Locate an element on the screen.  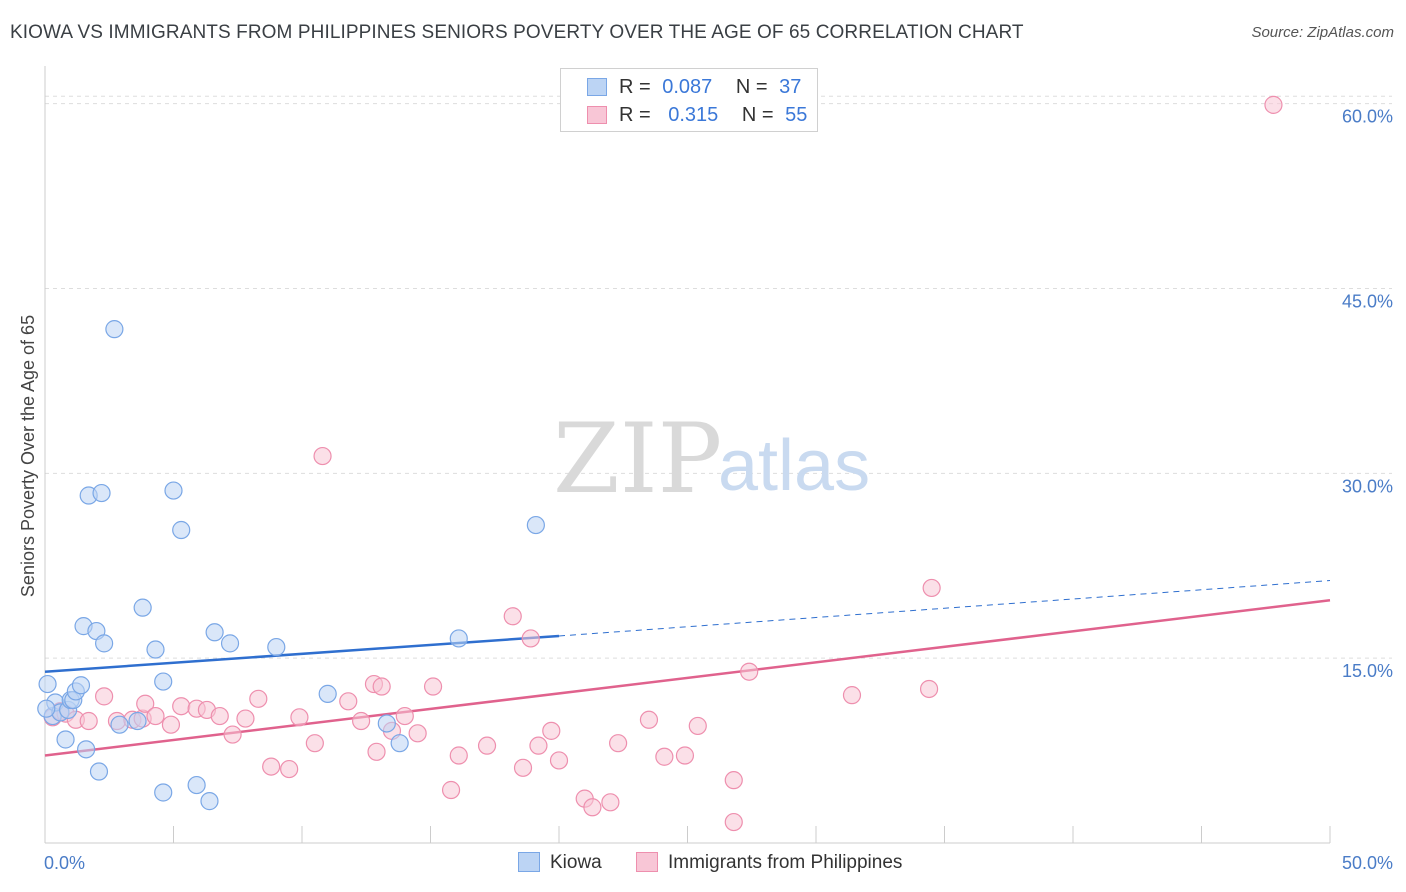
philippines-r-label: R = is located at coordinates (635, 115).